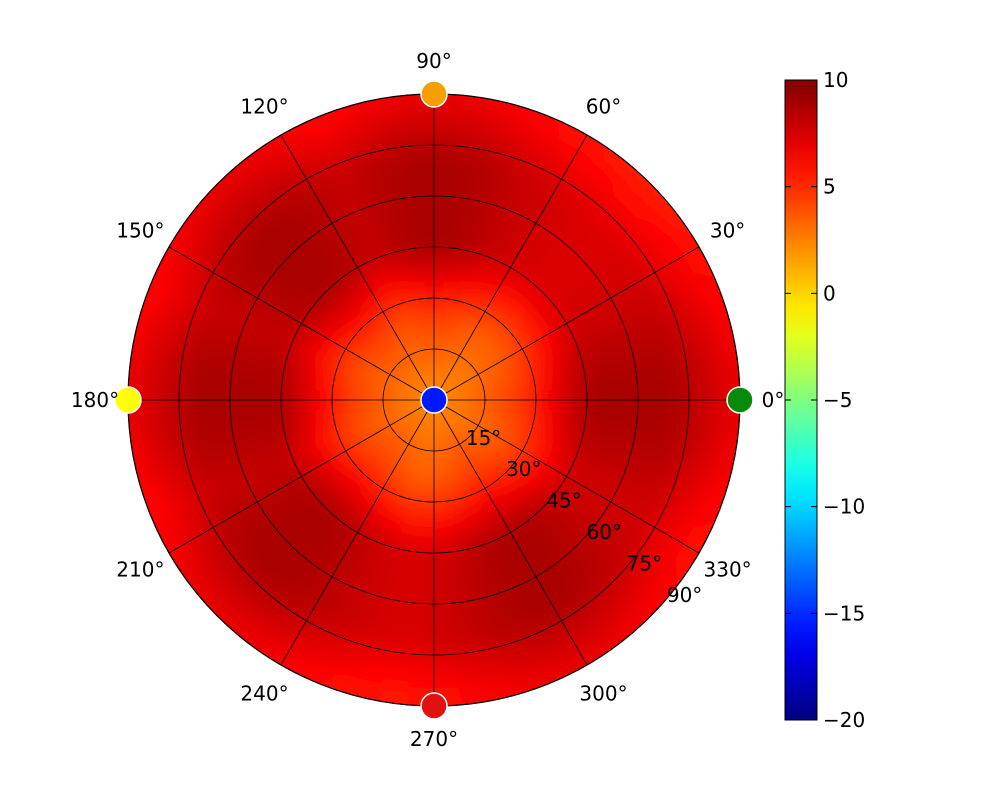 The height and width of the screenshot is (800, 1000). Describe the element at coordinates (829, 293) in the screenshot. I see `colorbar-tick-label: 0` at that location.